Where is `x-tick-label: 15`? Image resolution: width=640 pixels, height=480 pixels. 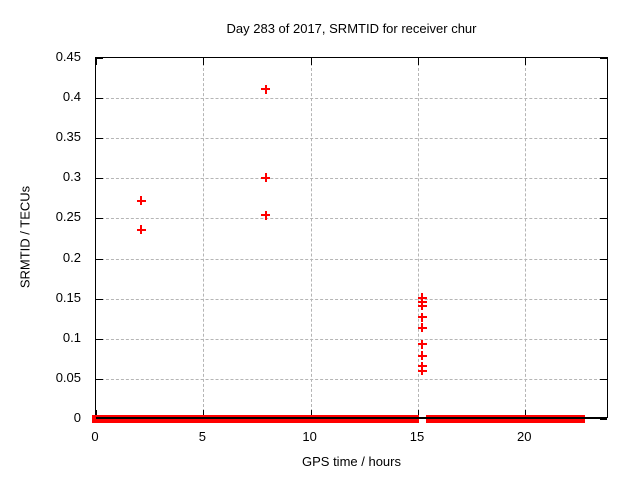 x-tick-label: 15 is located at coordinates (417, 436).